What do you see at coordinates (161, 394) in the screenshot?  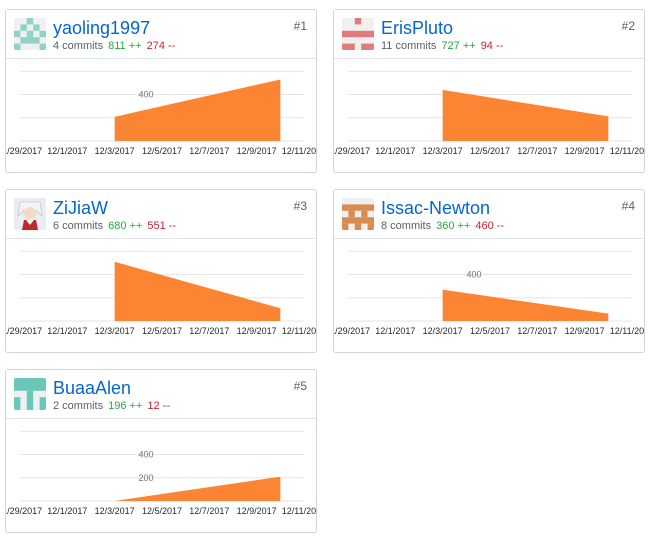 I see `card-header: BuaaAlen 2 commits 196 ++ 12 -- #5` at bounding box center [161, 394].